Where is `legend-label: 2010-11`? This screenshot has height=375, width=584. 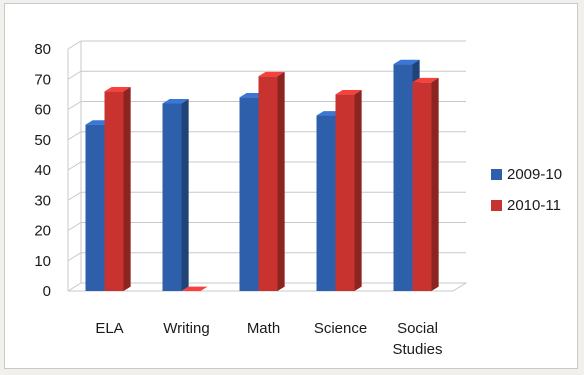 legend-label: 2010-11 is located at coordinates (534, 205).